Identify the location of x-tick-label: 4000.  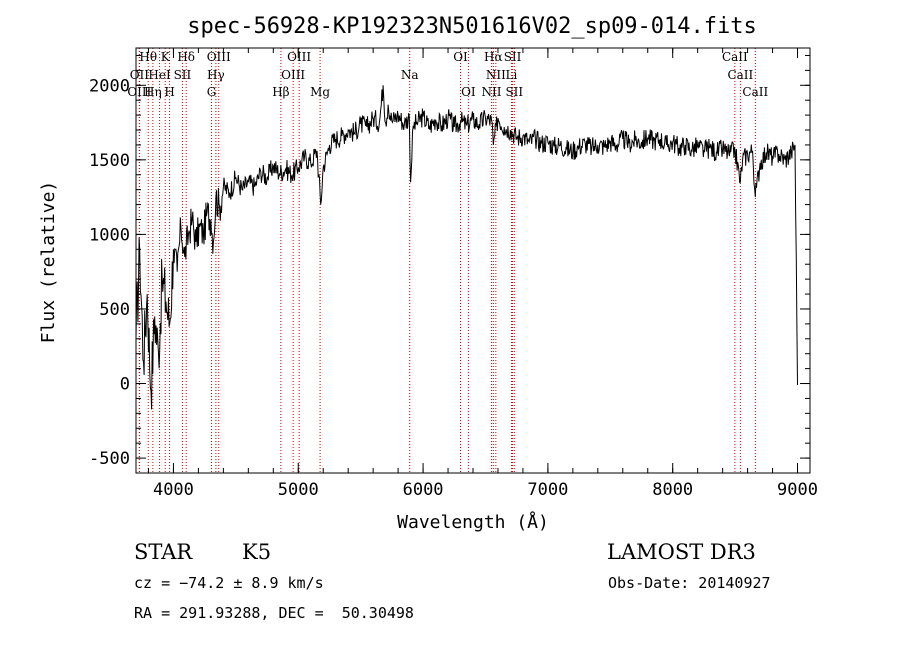
(173, 490).